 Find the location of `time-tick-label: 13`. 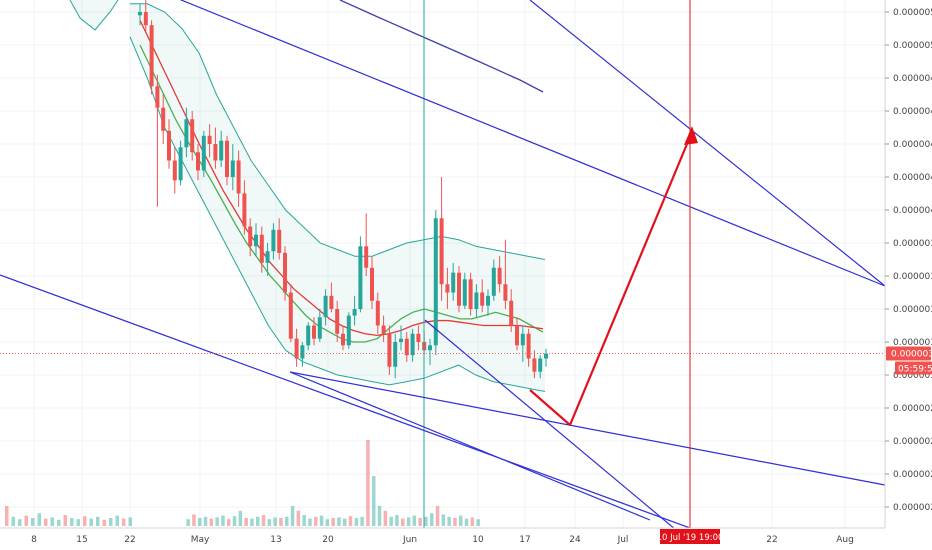

time-tick-label: 13 is located at coordinates (275, 540).